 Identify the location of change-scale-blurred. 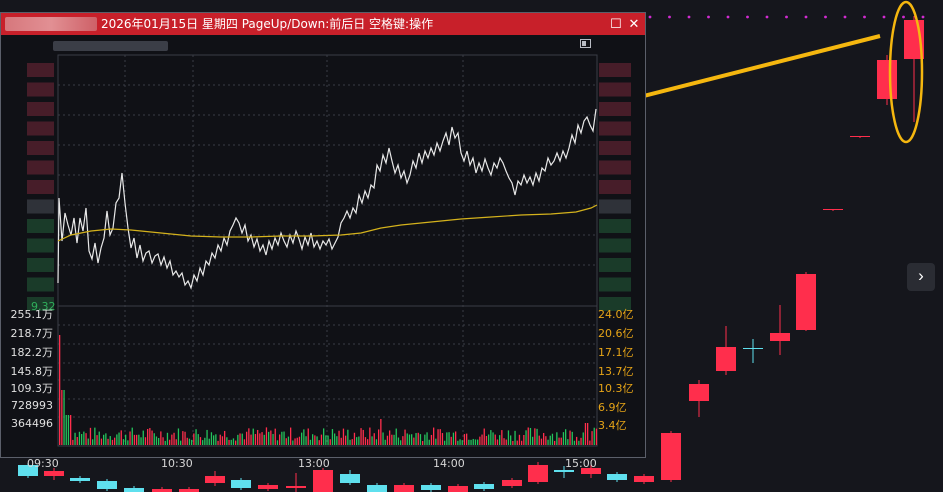
(615, 206).